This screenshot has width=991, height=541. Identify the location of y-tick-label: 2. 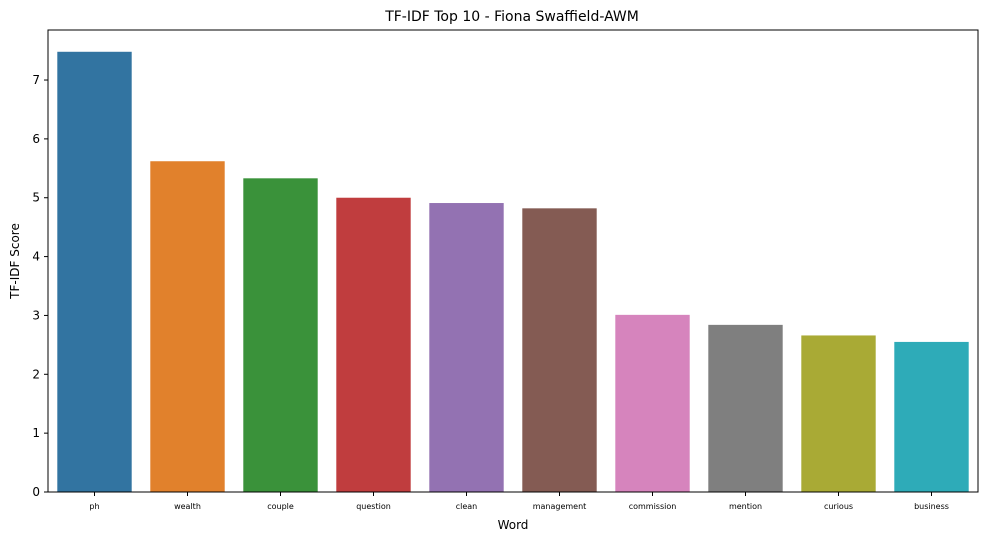
(36, 374).